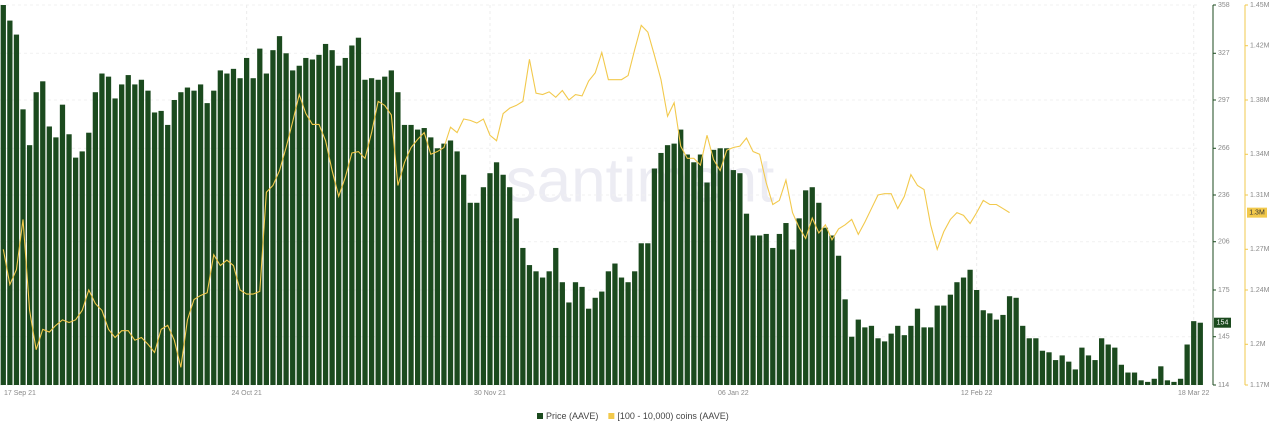 This screenshot has width=1280, height=433. Describe the element at coordinates (20, 393) in the screenshot. I see `x-tick-label: 17 Sep 21` at that location.